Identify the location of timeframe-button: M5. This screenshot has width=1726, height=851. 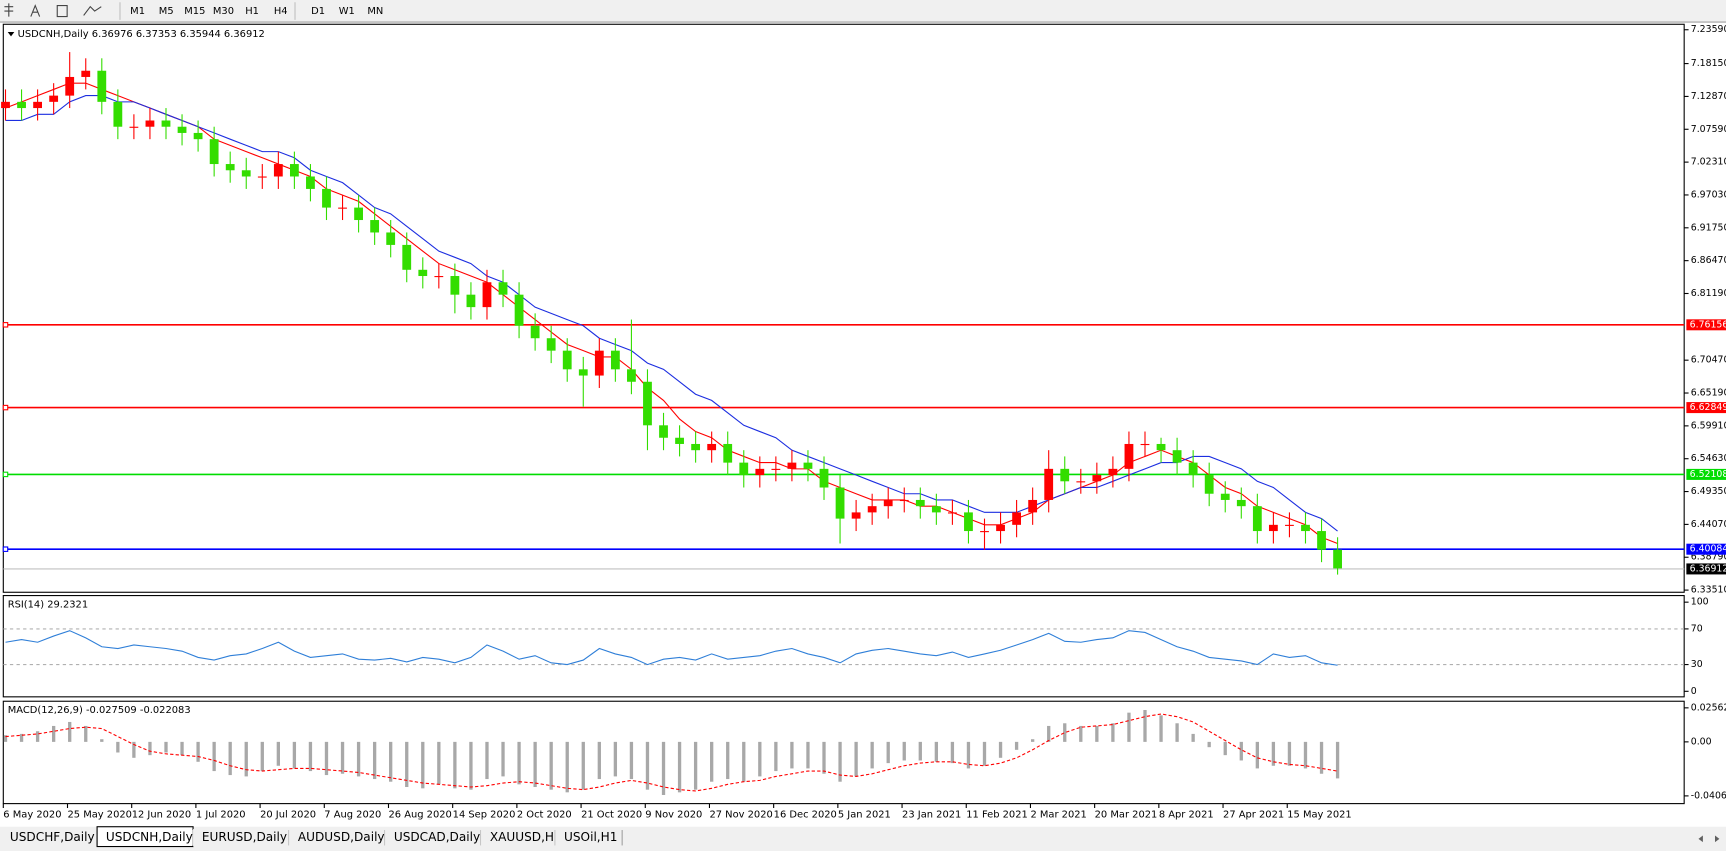
(166, 11).